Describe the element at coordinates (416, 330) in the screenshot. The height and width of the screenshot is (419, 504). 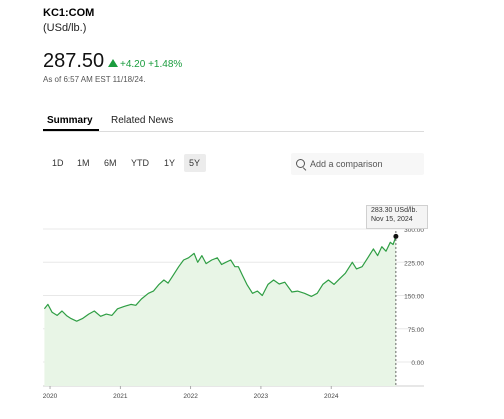
I see `y-tick-label: 75.00` at that location.